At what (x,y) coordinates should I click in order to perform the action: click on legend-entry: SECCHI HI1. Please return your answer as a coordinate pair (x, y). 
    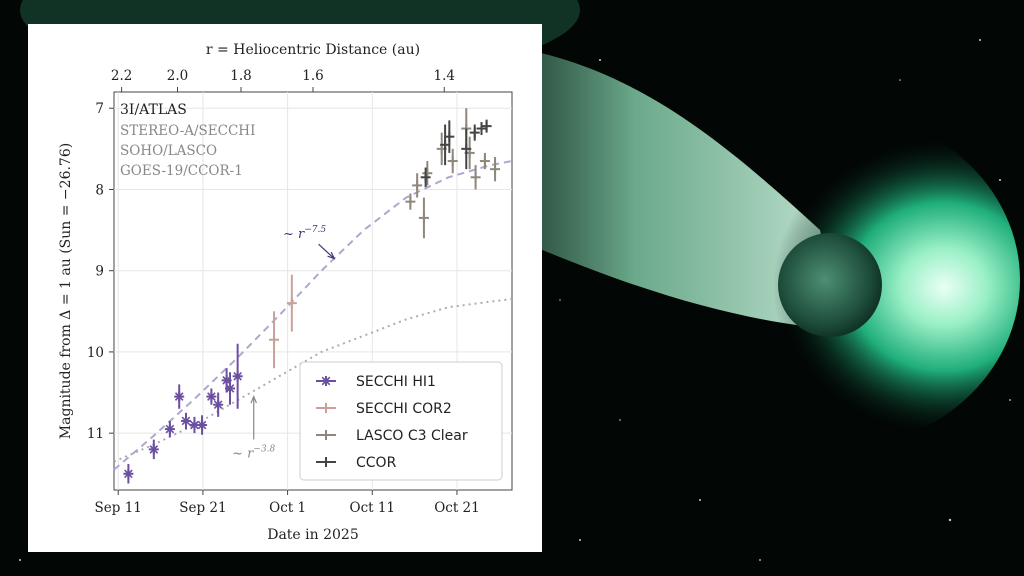
    Looking at the image, I should click on (376, 382).